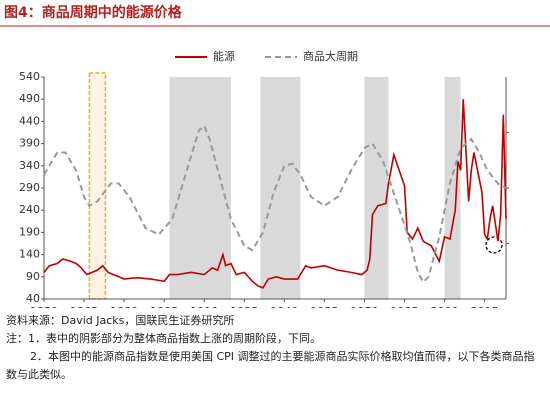 Image resolution: width=550 pixels, height=418 pixels. I want to click on x-tick-label: 1955, so click(324, 306).